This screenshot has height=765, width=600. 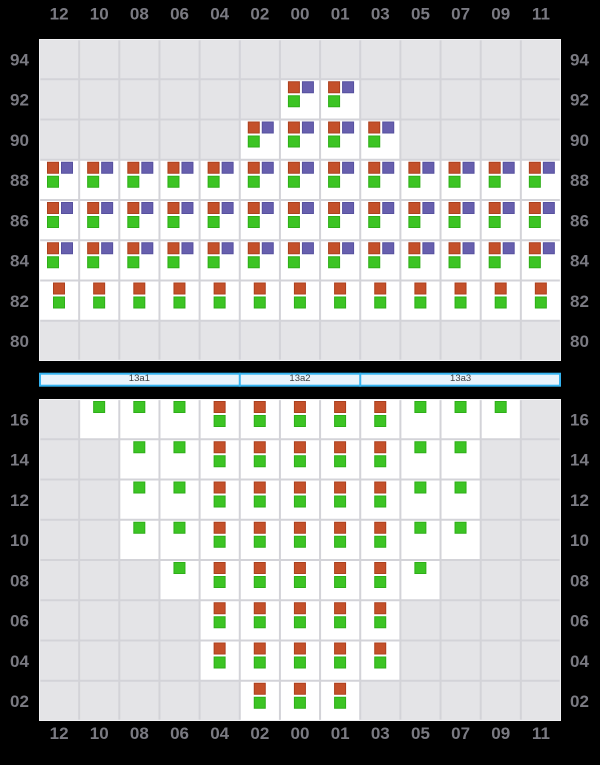 What do you see at coordinates (460, 378) in the screenshot?
I see `svg-text: 13a3` at bounding box center [460, 378].